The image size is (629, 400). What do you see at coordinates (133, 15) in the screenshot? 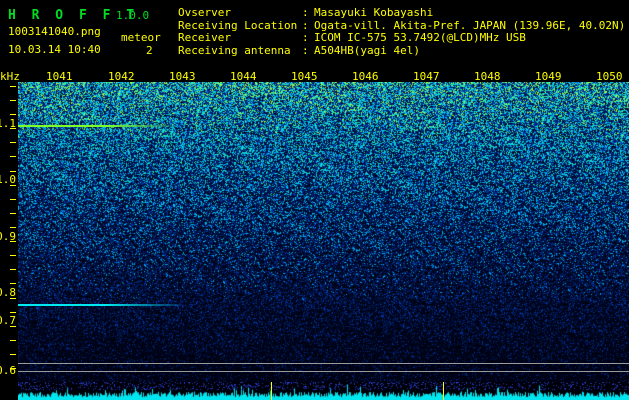
I see `app-version: 1.0.0` at bounding box center [133, 15].